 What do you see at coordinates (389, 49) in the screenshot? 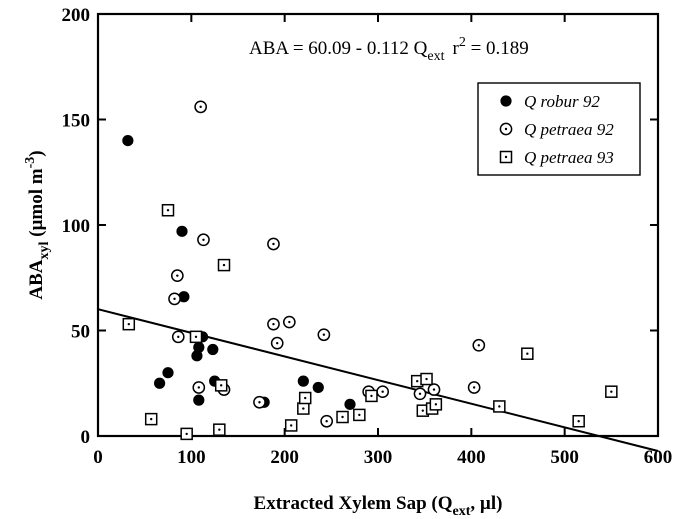
I see `regression-equation: ABA = 60.09 - 0.112 Qext r2 = 0.189` at bounding box center [389, 49].